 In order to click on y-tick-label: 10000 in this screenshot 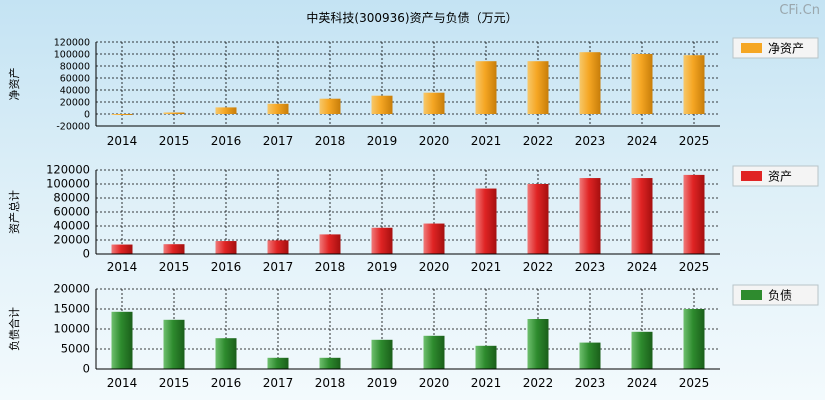, I will do `click(71, 329)`.